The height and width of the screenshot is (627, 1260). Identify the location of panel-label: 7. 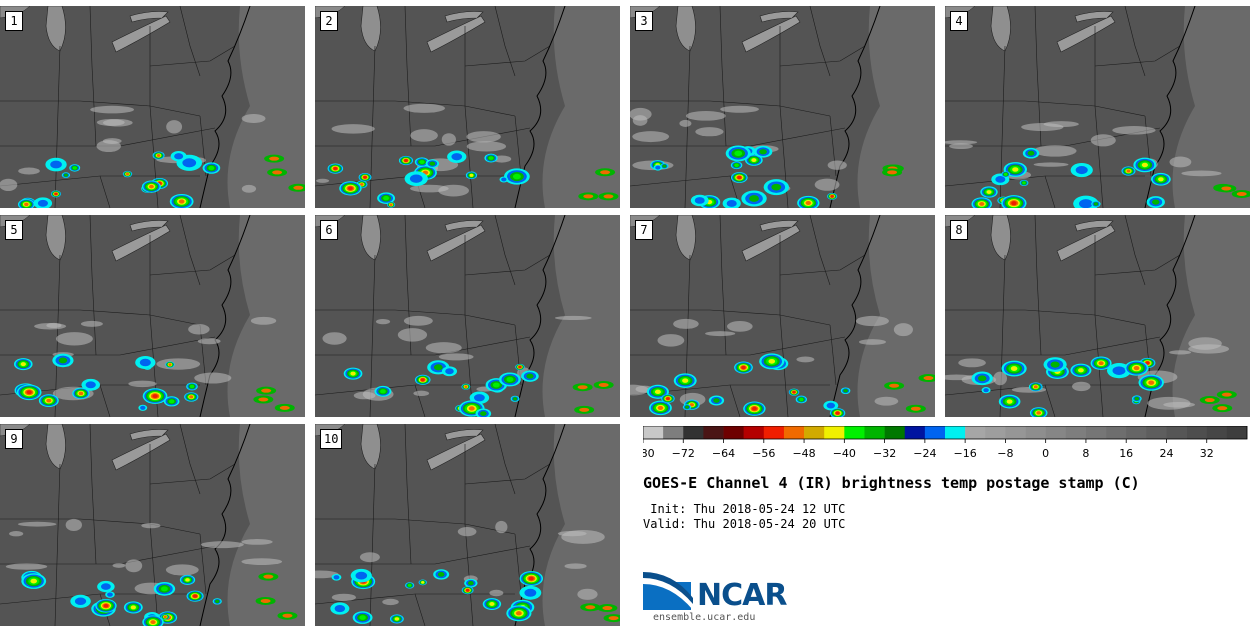
(644, 230).